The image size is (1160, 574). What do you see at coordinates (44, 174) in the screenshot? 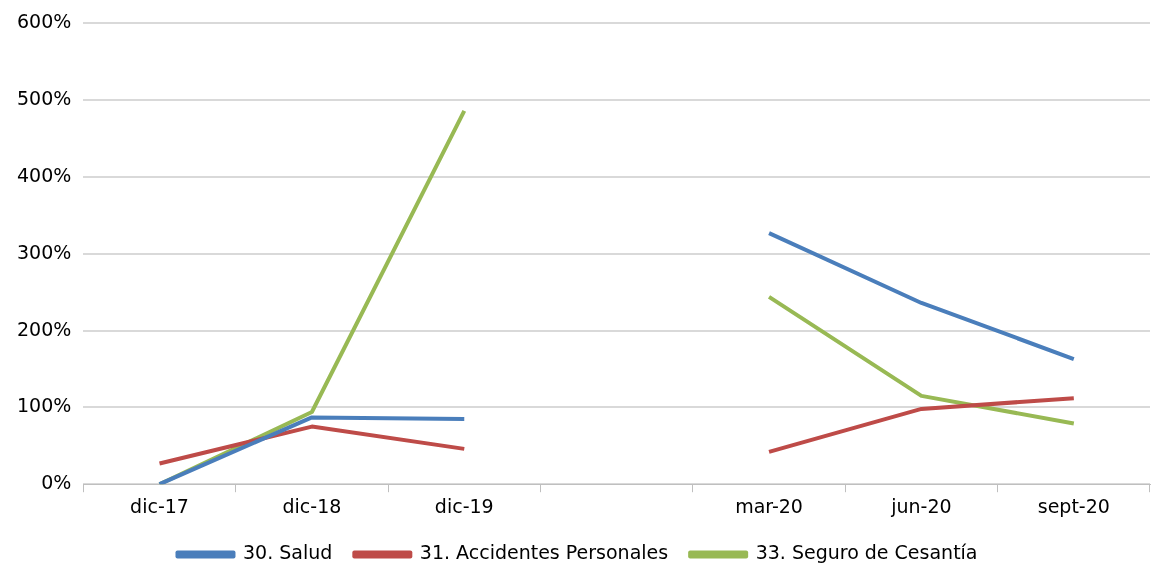
I see `y-tick-label: 400%` at bounding box center [44, 174].